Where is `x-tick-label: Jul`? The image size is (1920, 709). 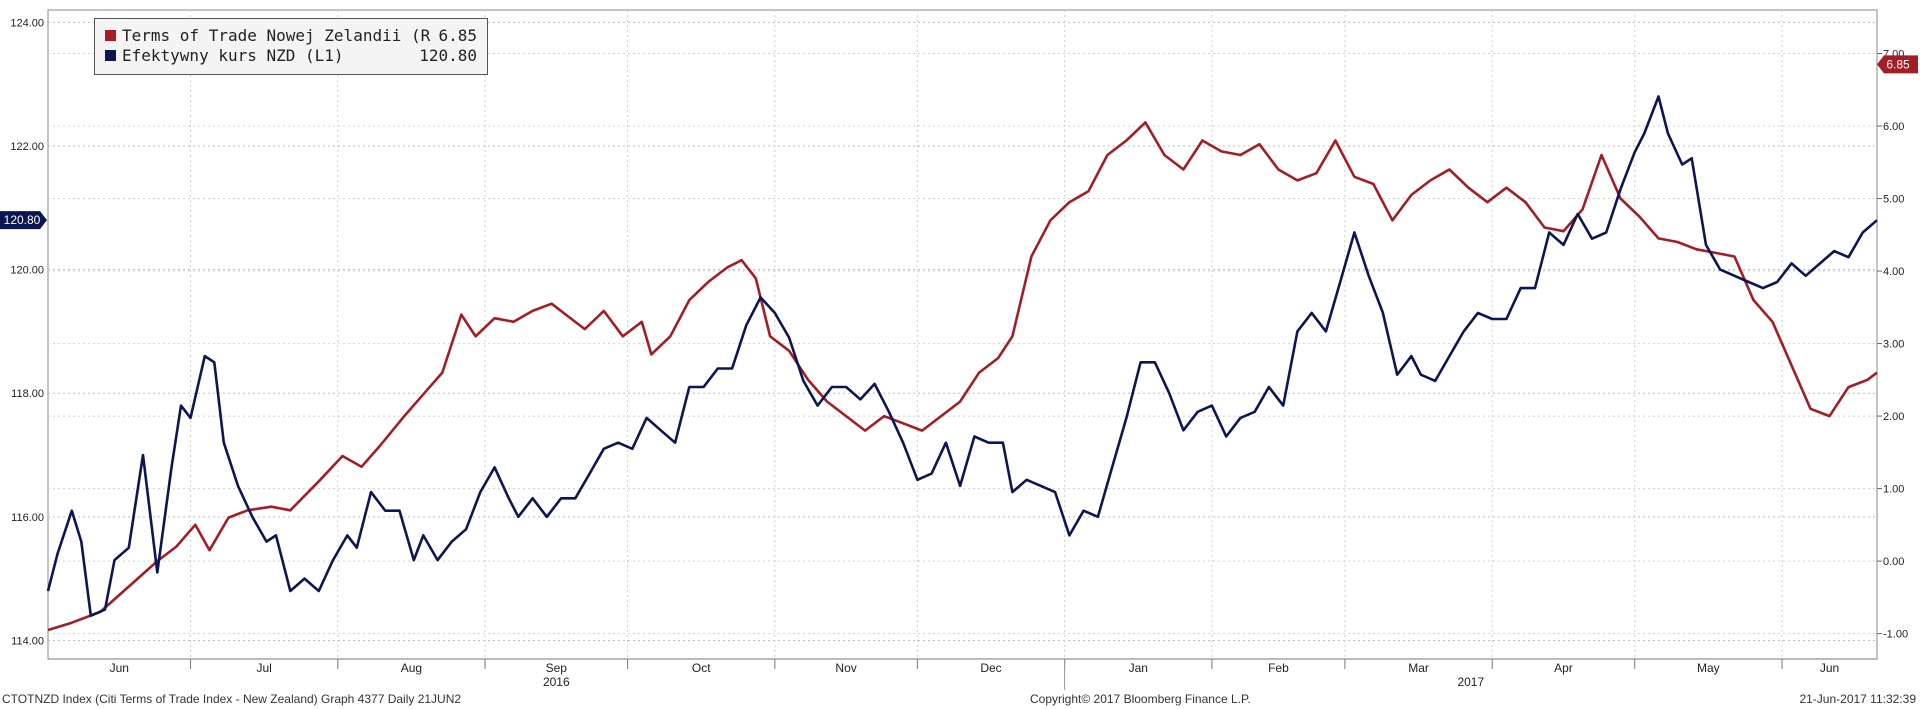
x-tick-label: Jul is located at coordinates (263, 668).